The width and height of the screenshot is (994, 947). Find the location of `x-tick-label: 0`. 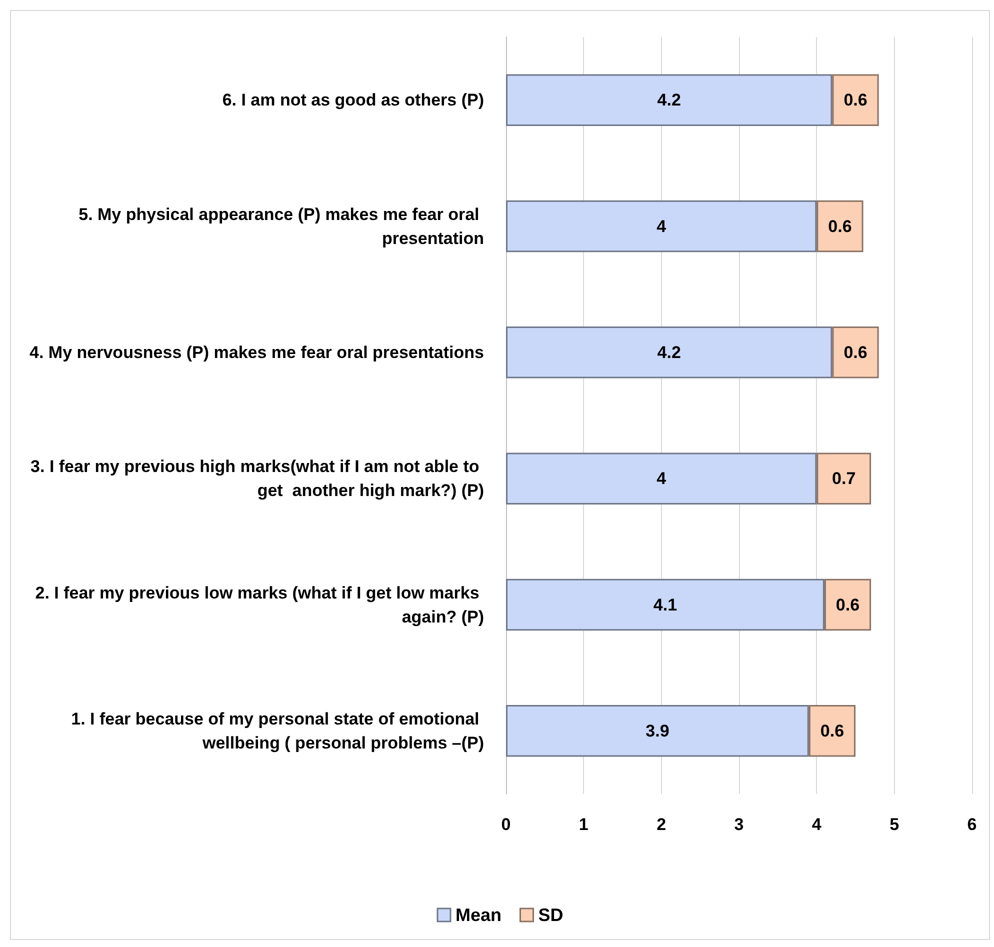

x-tick-label: 0 is located at coordinates (506, 824).